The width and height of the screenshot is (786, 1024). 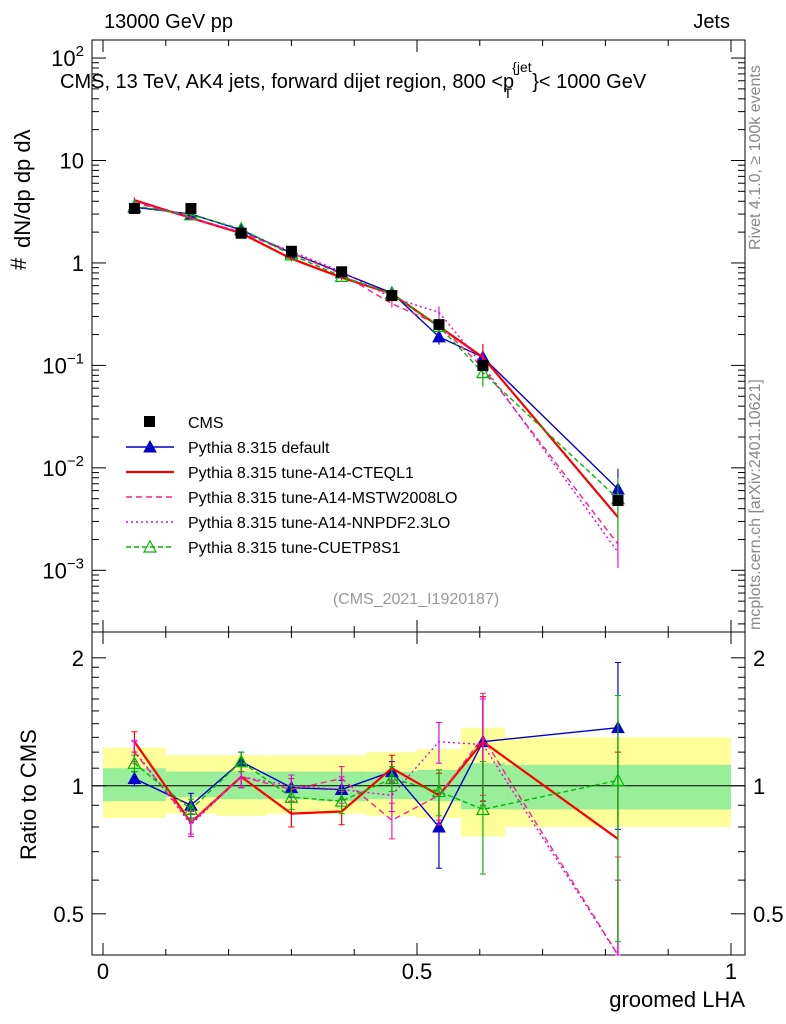 What do you see at coordinates (677, 999) in the screenshot?
I see `x-axis-title: groomed LHA` at bounding box center [677, 999].